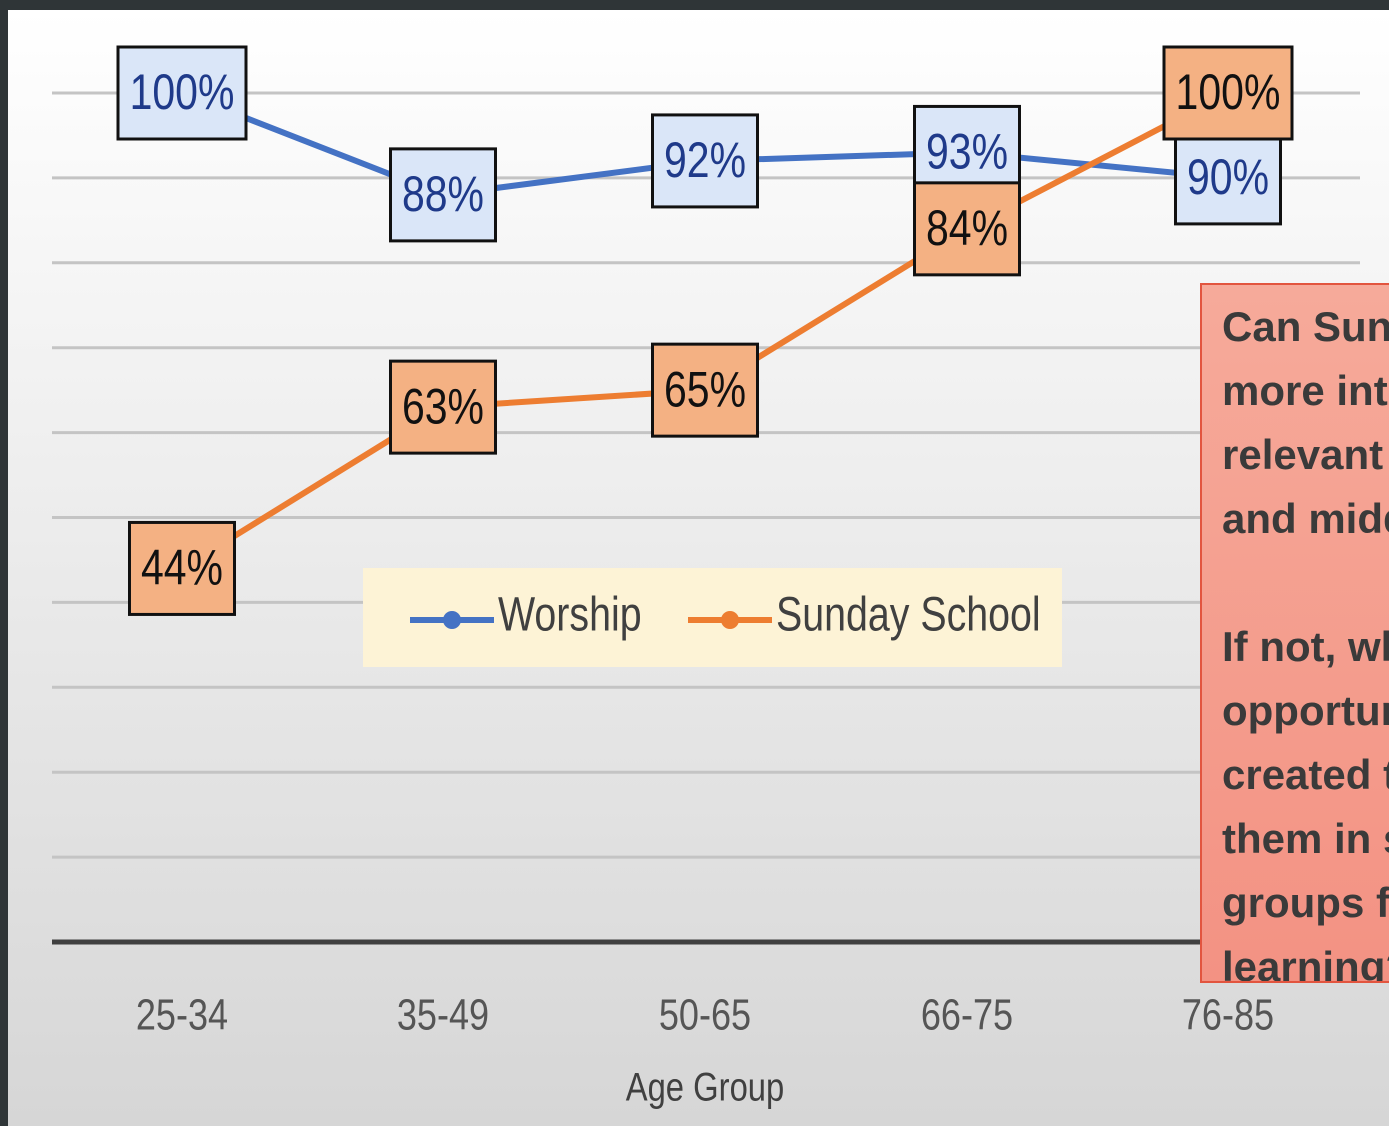  Describe the element at coordinates (443, 1014) in the screenshot. I see `x-tick-label: 35-49` at that location.